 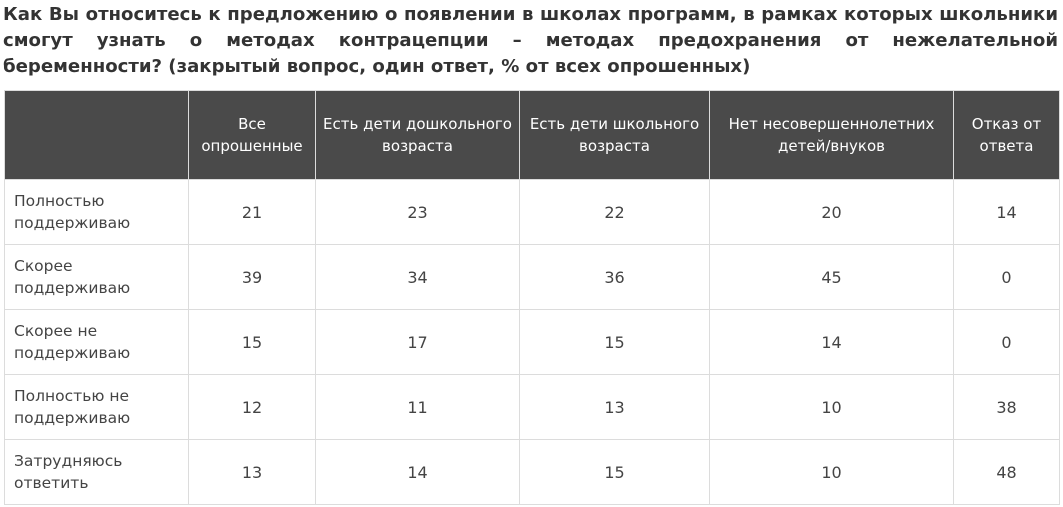 I want to click on column-header-preschool-children: Есть дети дошкольного возраста, so click(x=417, y=135).